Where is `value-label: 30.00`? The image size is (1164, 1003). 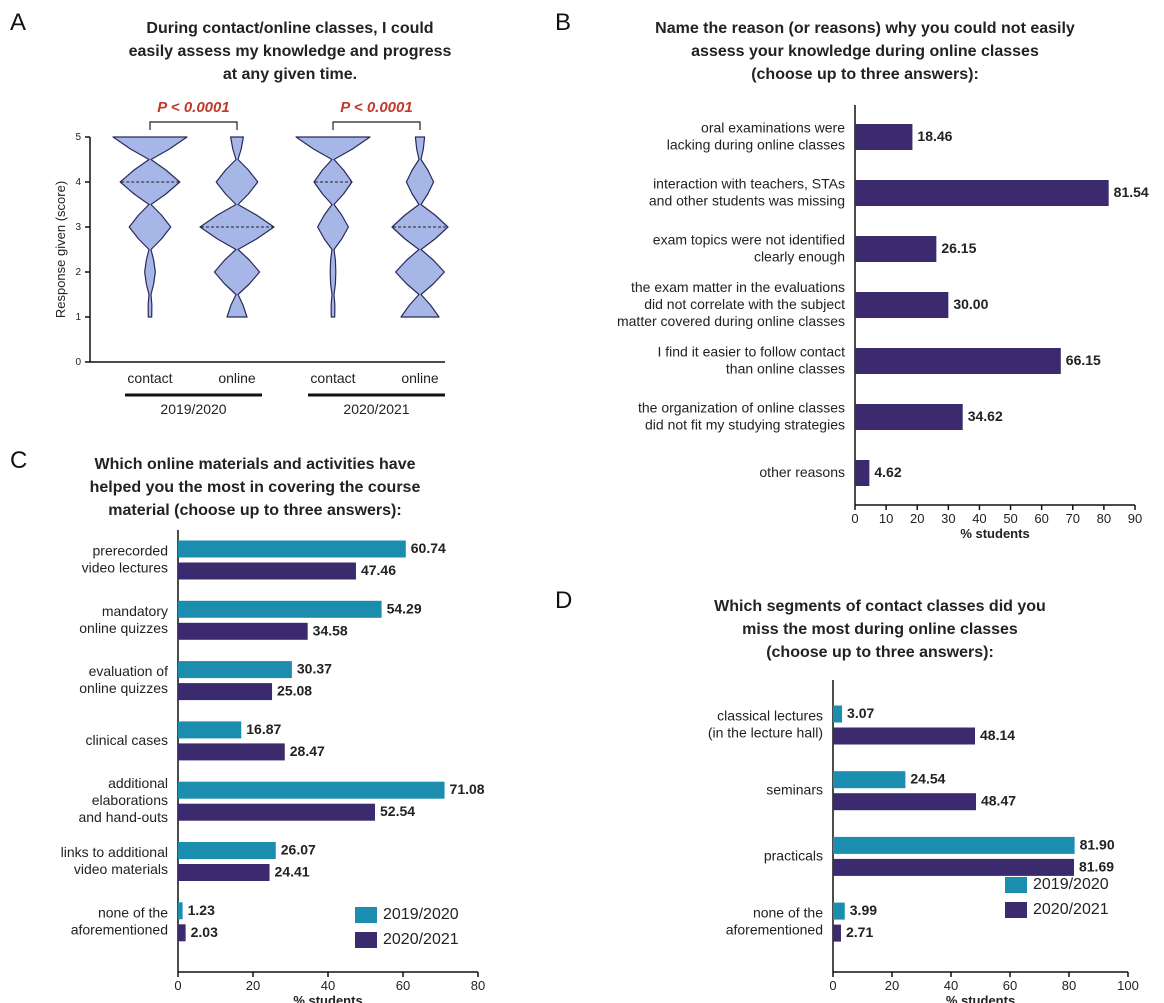
value-label: 30.00 is located at coordinates (970, 304).